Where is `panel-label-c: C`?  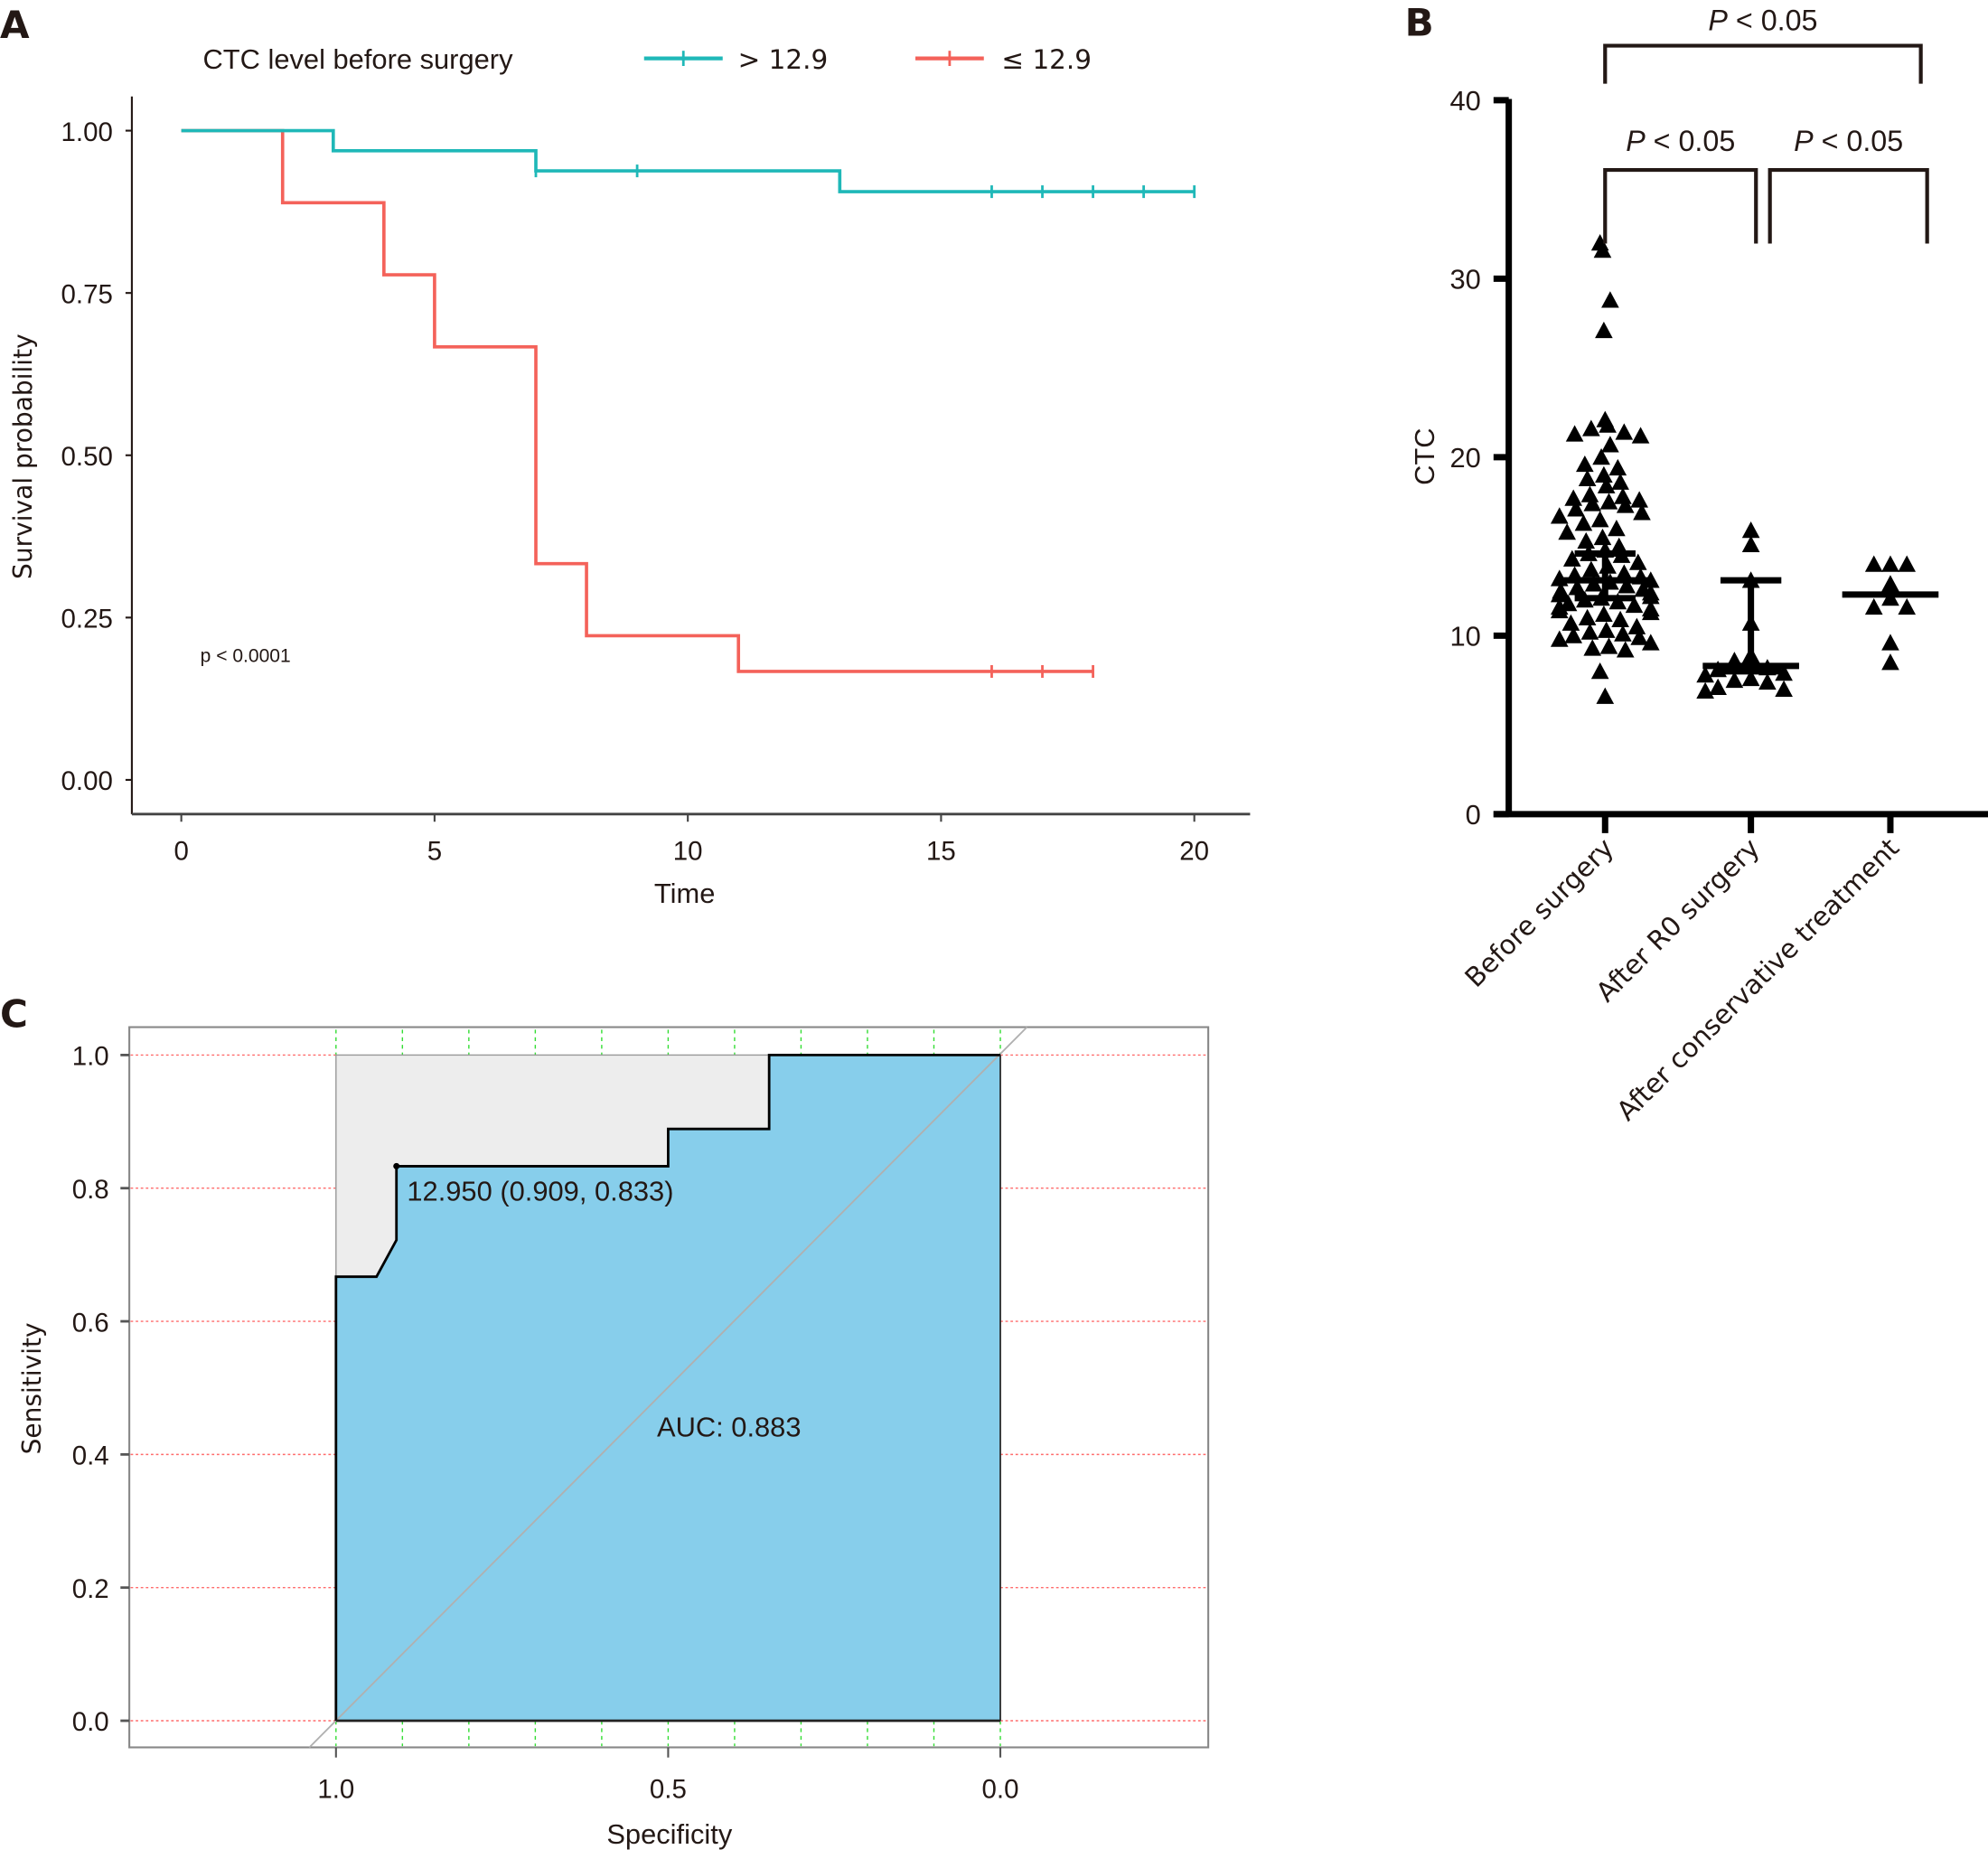 panel-label-c: C is located at coordinates (14, 1015).